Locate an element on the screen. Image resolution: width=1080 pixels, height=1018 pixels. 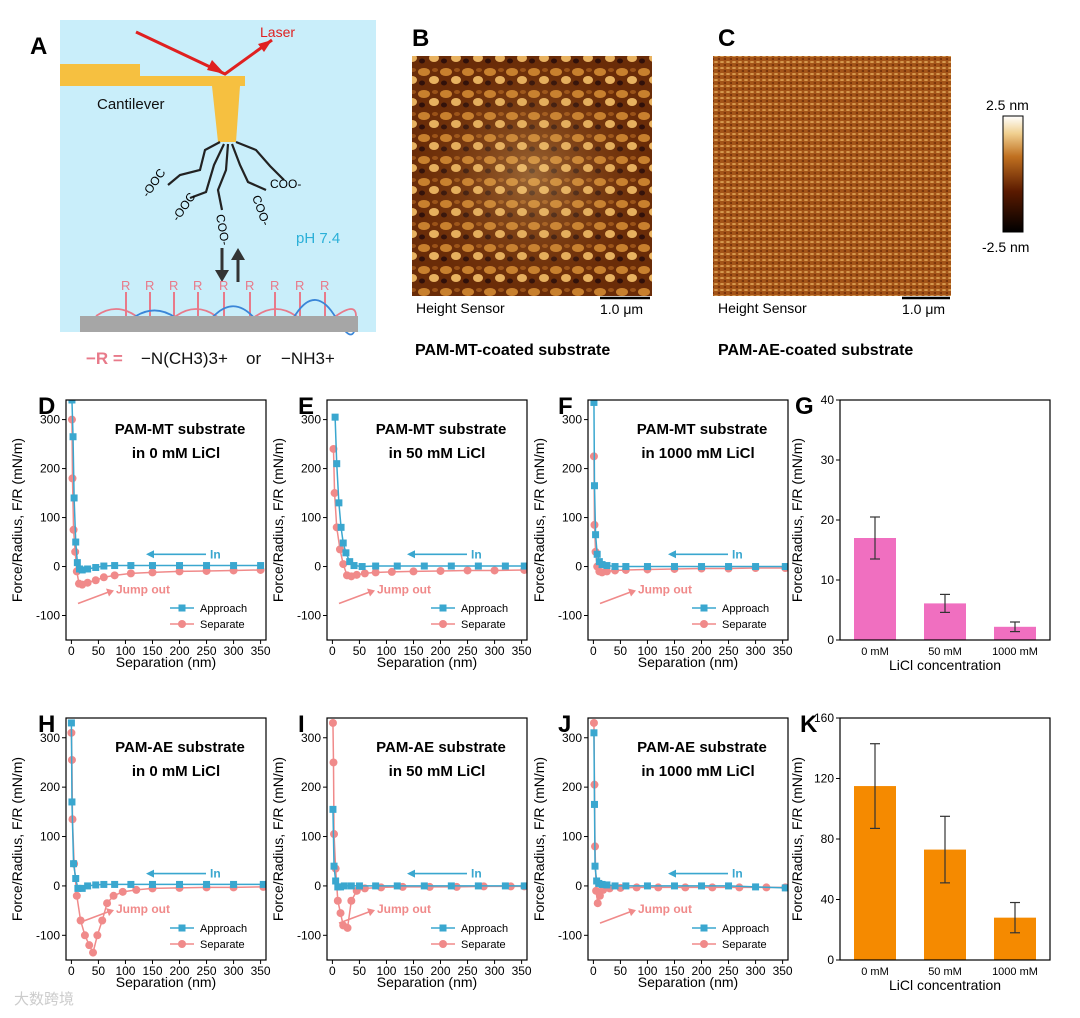
series-separate is located at coordinates (688, 514).